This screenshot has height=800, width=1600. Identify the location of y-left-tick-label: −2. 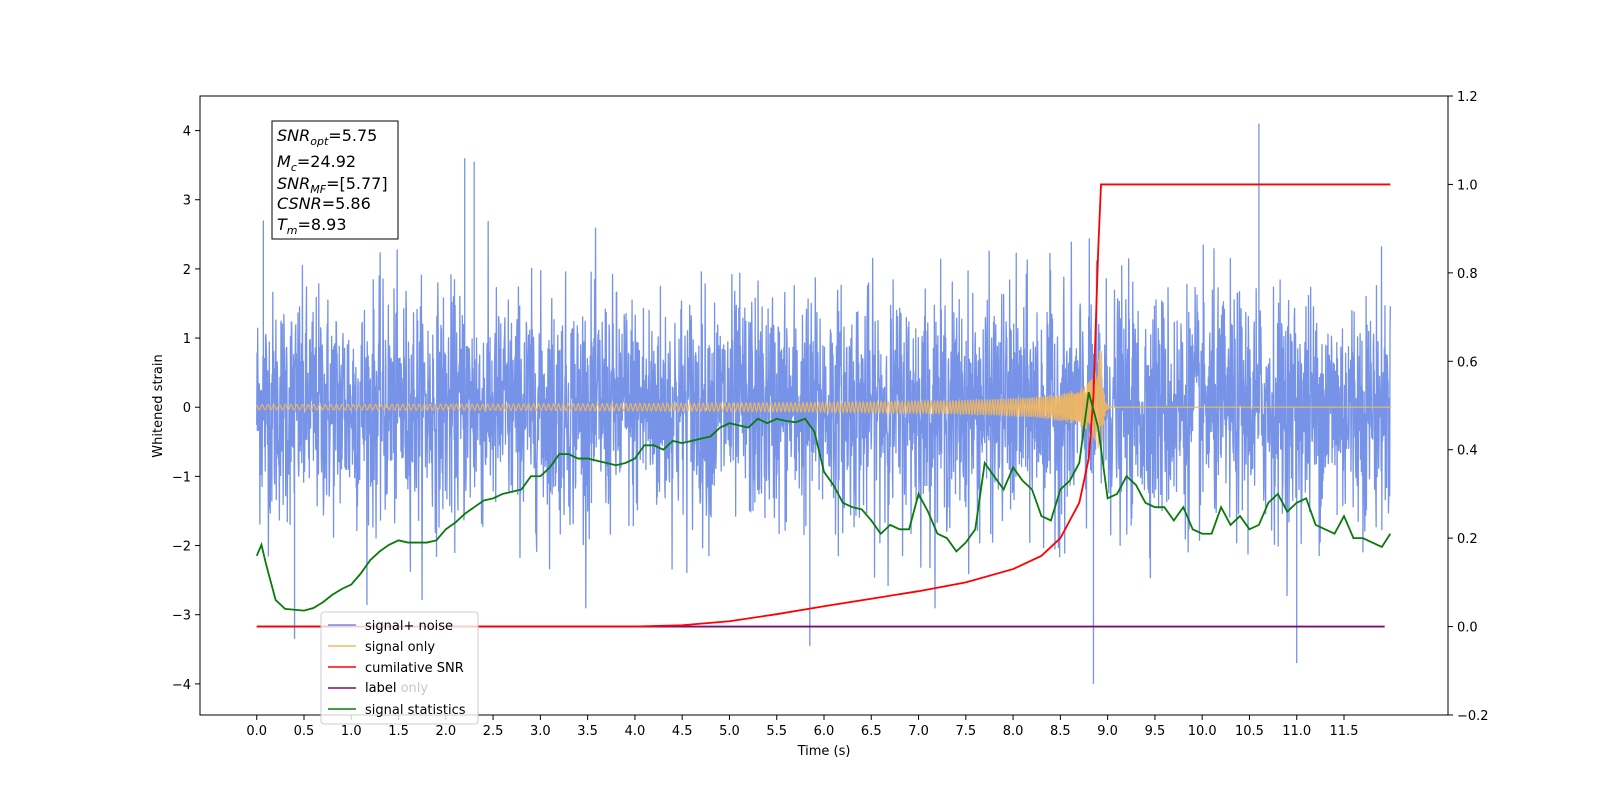
(181, 547).